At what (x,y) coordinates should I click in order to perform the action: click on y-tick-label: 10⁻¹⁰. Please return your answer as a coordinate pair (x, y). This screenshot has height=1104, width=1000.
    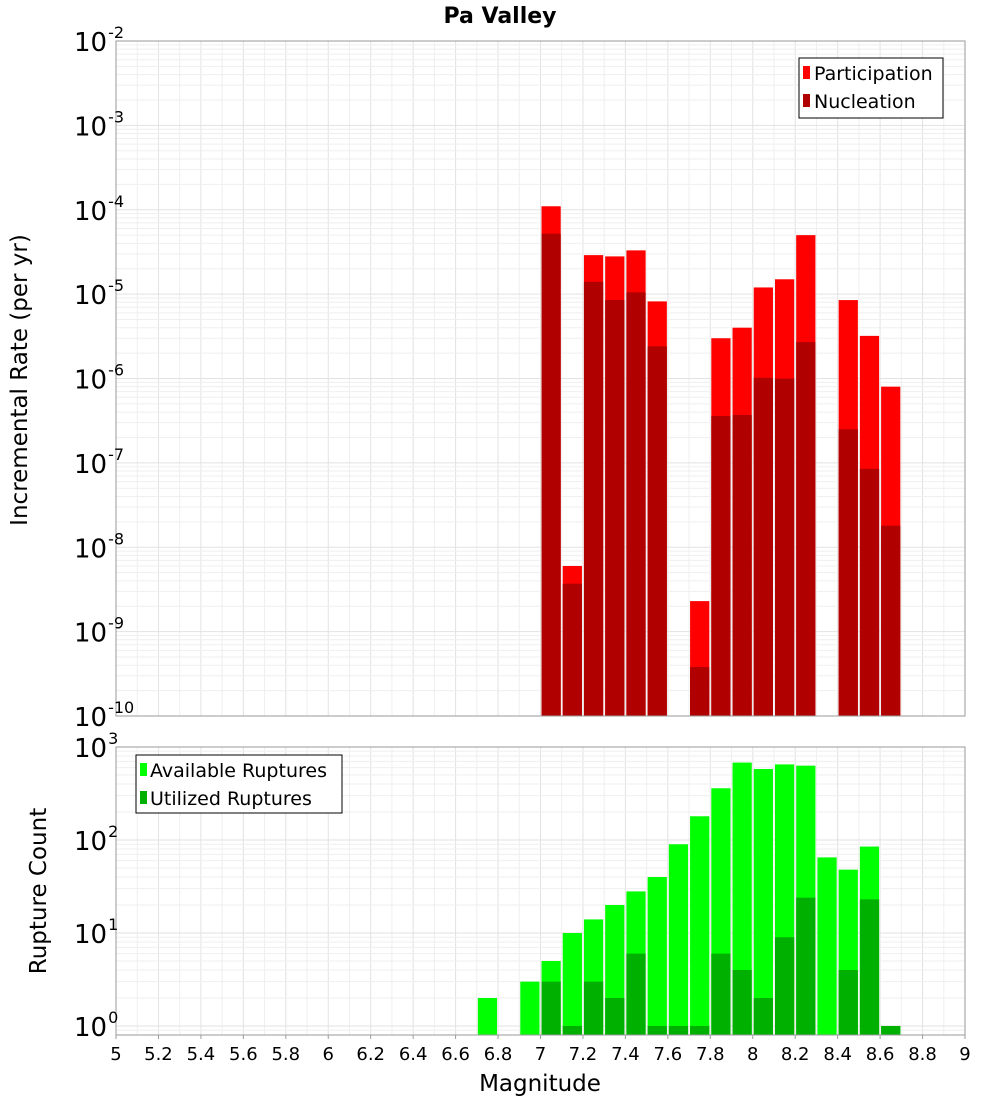
    Looking at the image, I should click on (104, 715).